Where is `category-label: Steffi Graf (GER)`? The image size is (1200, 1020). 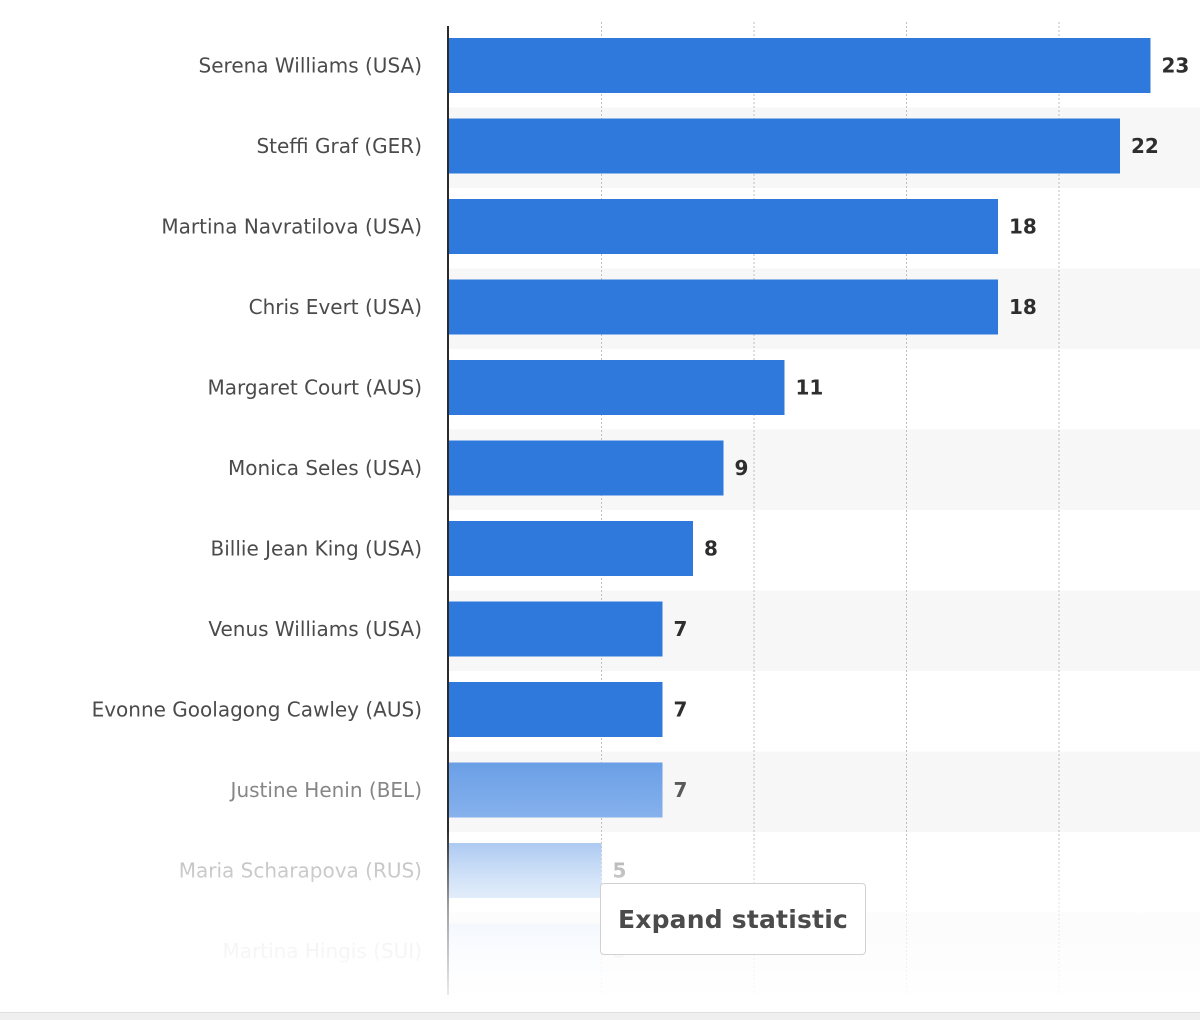 category-label: Steffi Graf (GER) is located at coordinates (339, 146).